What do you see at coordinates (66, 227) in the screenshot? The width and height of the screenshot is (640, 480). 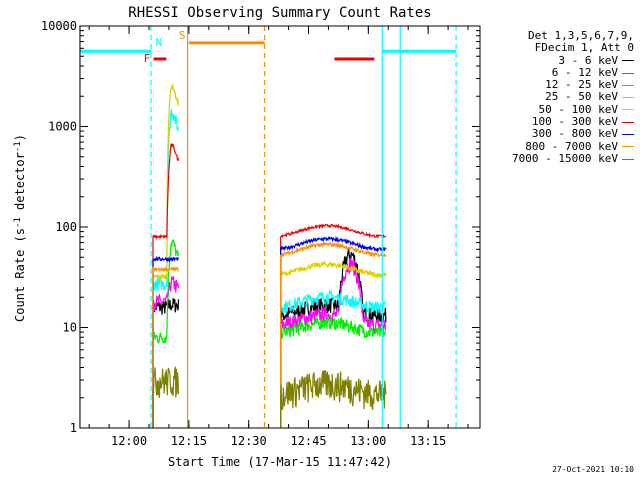 I see `y-tick-label-3: 100` at bounding box center [66, 227].